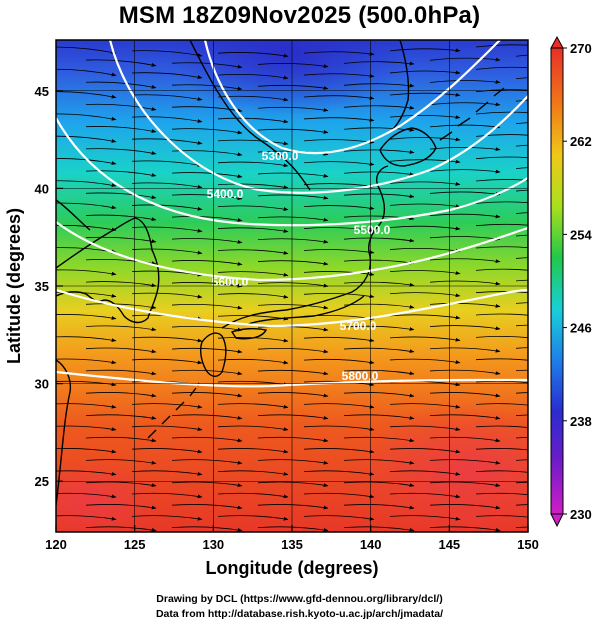 Image resolution: width=599 pixels, height=625 pixels. Describe the element at coordinates (358, 326) in the screenshot. I see `contour-label: 5700.0` at that location.